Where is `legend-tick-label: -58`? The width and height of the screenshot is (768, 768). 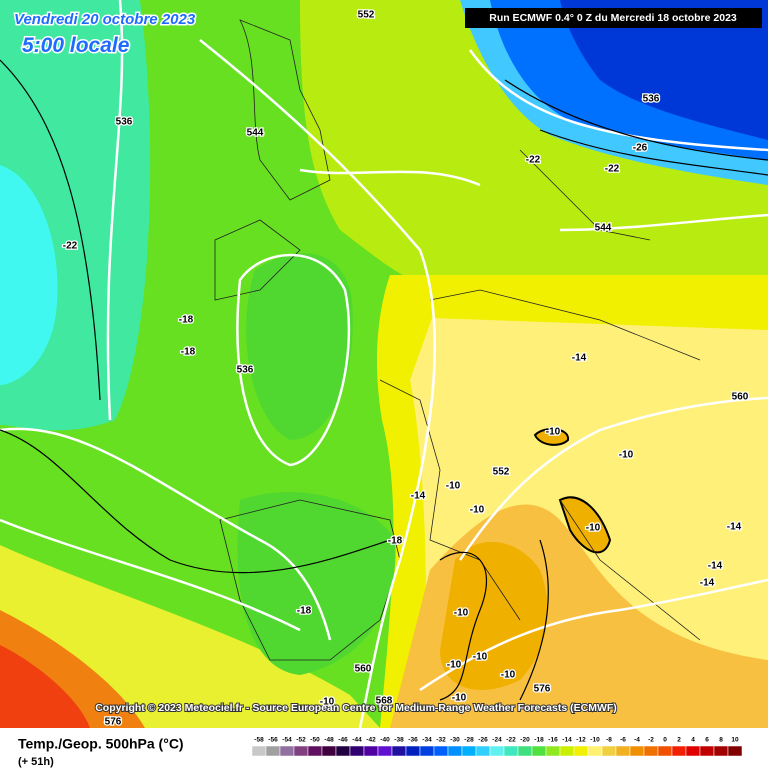
legend-tick-label: -58 is located at coordinates (259, 740).